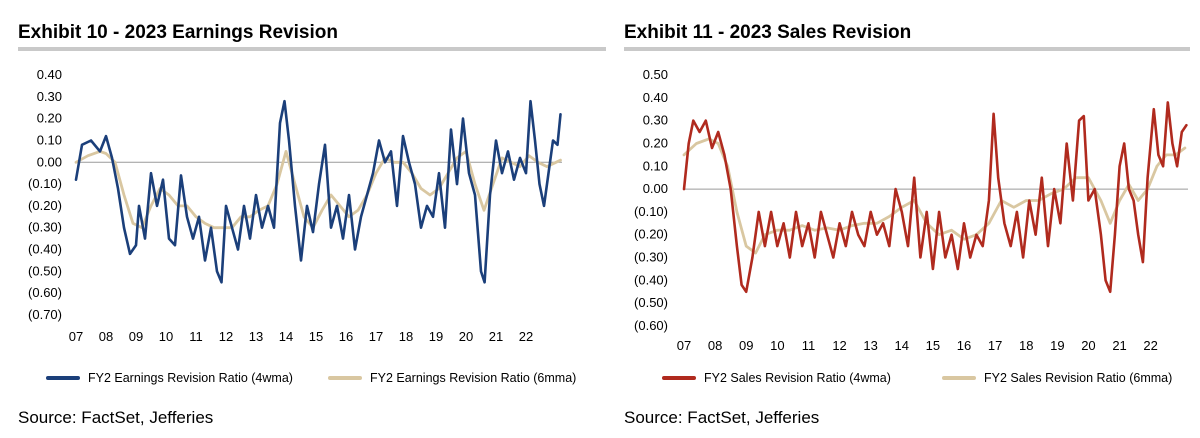 This screenshot has height=438, width=1200. Describe the element at coordinates (473, 378) in the screenshot. I see `legend-label: FY2 Earnings Revision Ratio (6mma)` at that location.